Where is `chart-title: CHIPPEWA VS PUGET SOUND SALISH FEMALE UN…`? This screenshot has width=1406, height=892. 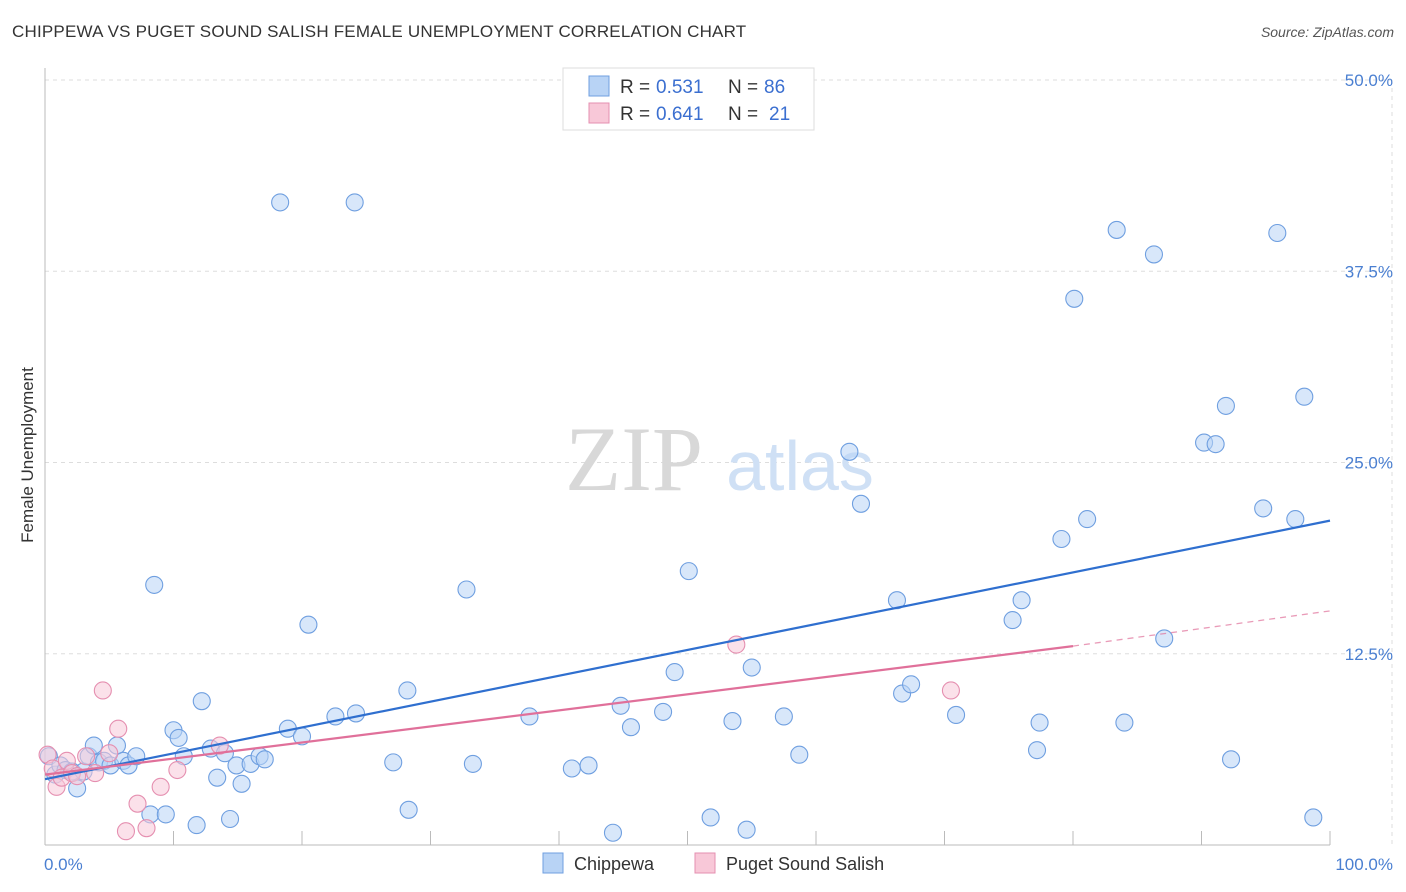 chart-title: CHIPPEWA VS PUGET SOUND SALISH FEMALE UN… is located at coordinates (379, 31).